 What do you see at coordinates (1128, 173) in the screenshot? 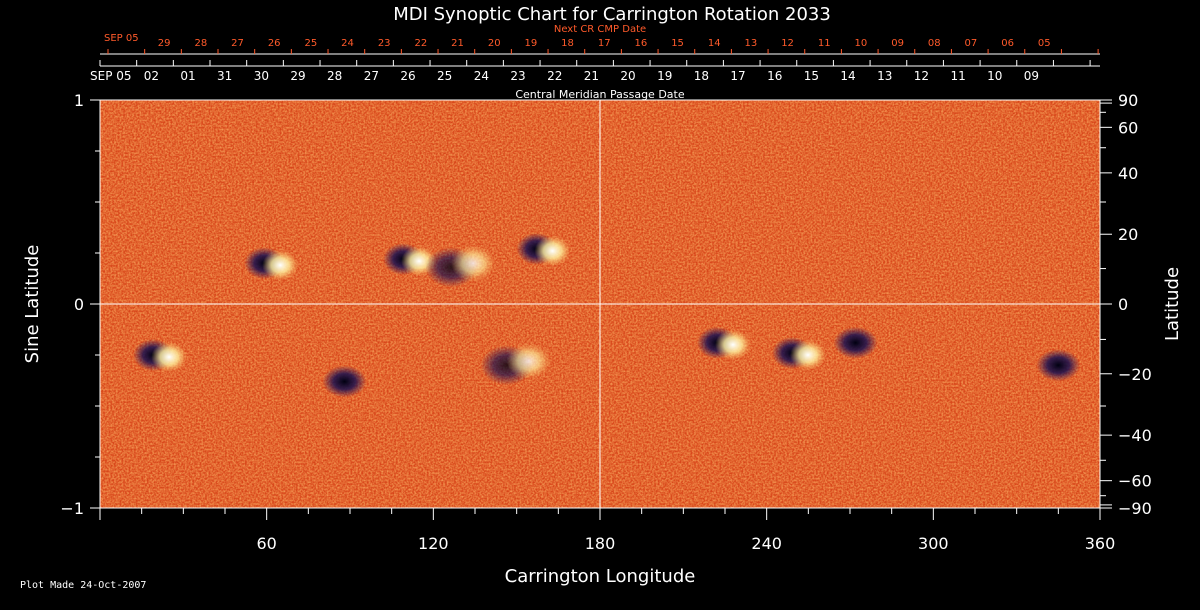
I see `y-right-tick-label: 40` at bounding box center [1128, 173].